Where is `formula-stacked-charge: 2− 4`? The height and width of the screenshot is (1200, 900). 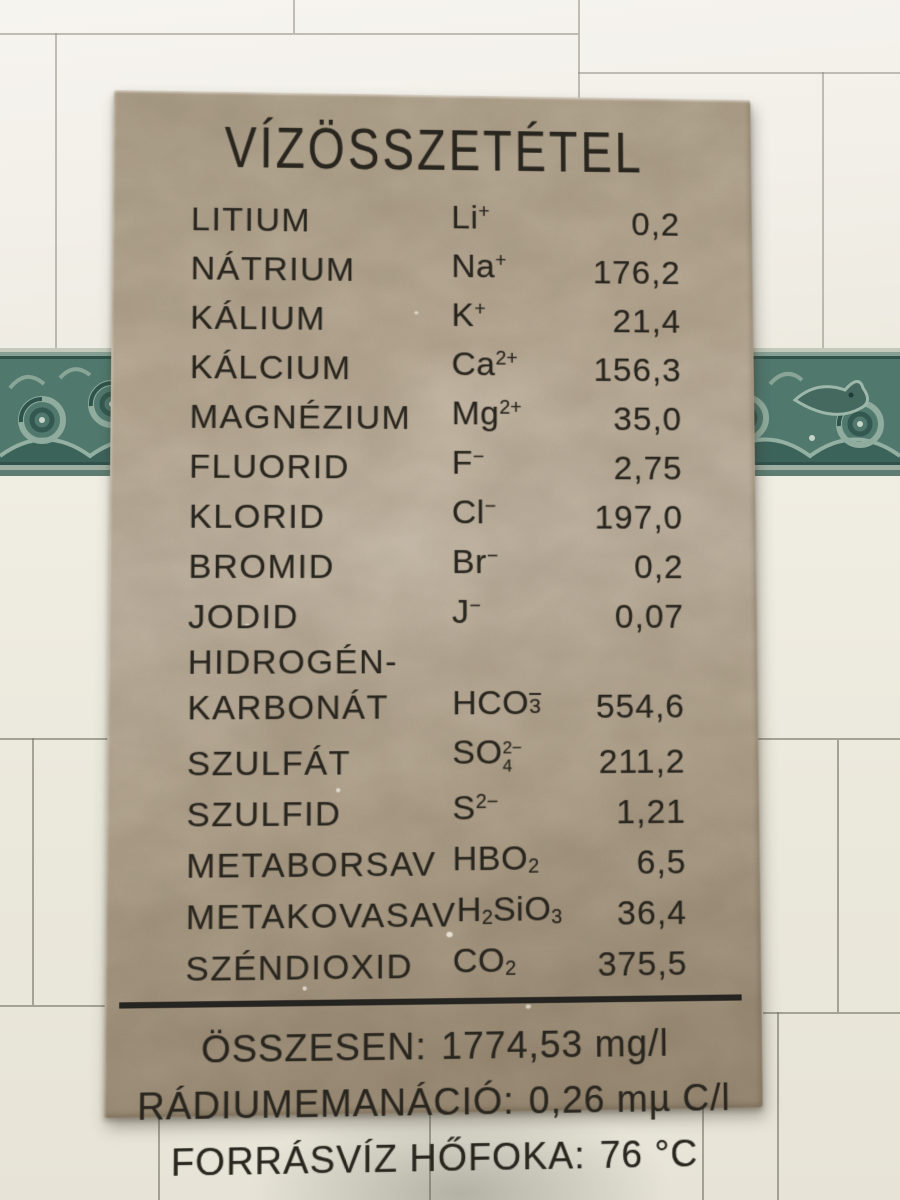
formula-stacked-charge: 2− 4 is located at coordinates (512, 756).